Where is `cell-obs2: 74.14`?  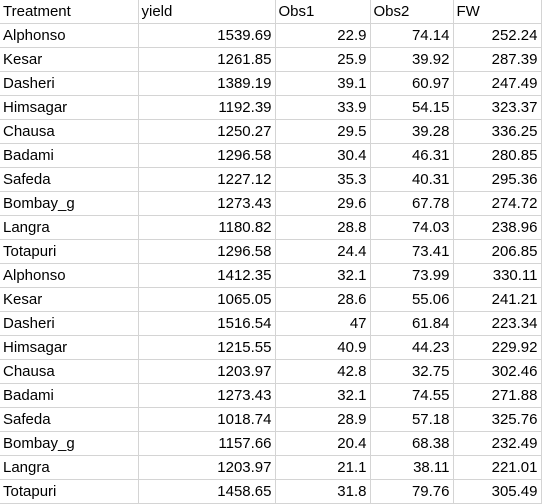 cell-obs2: 74.14 is located at coordinates (412, 35).